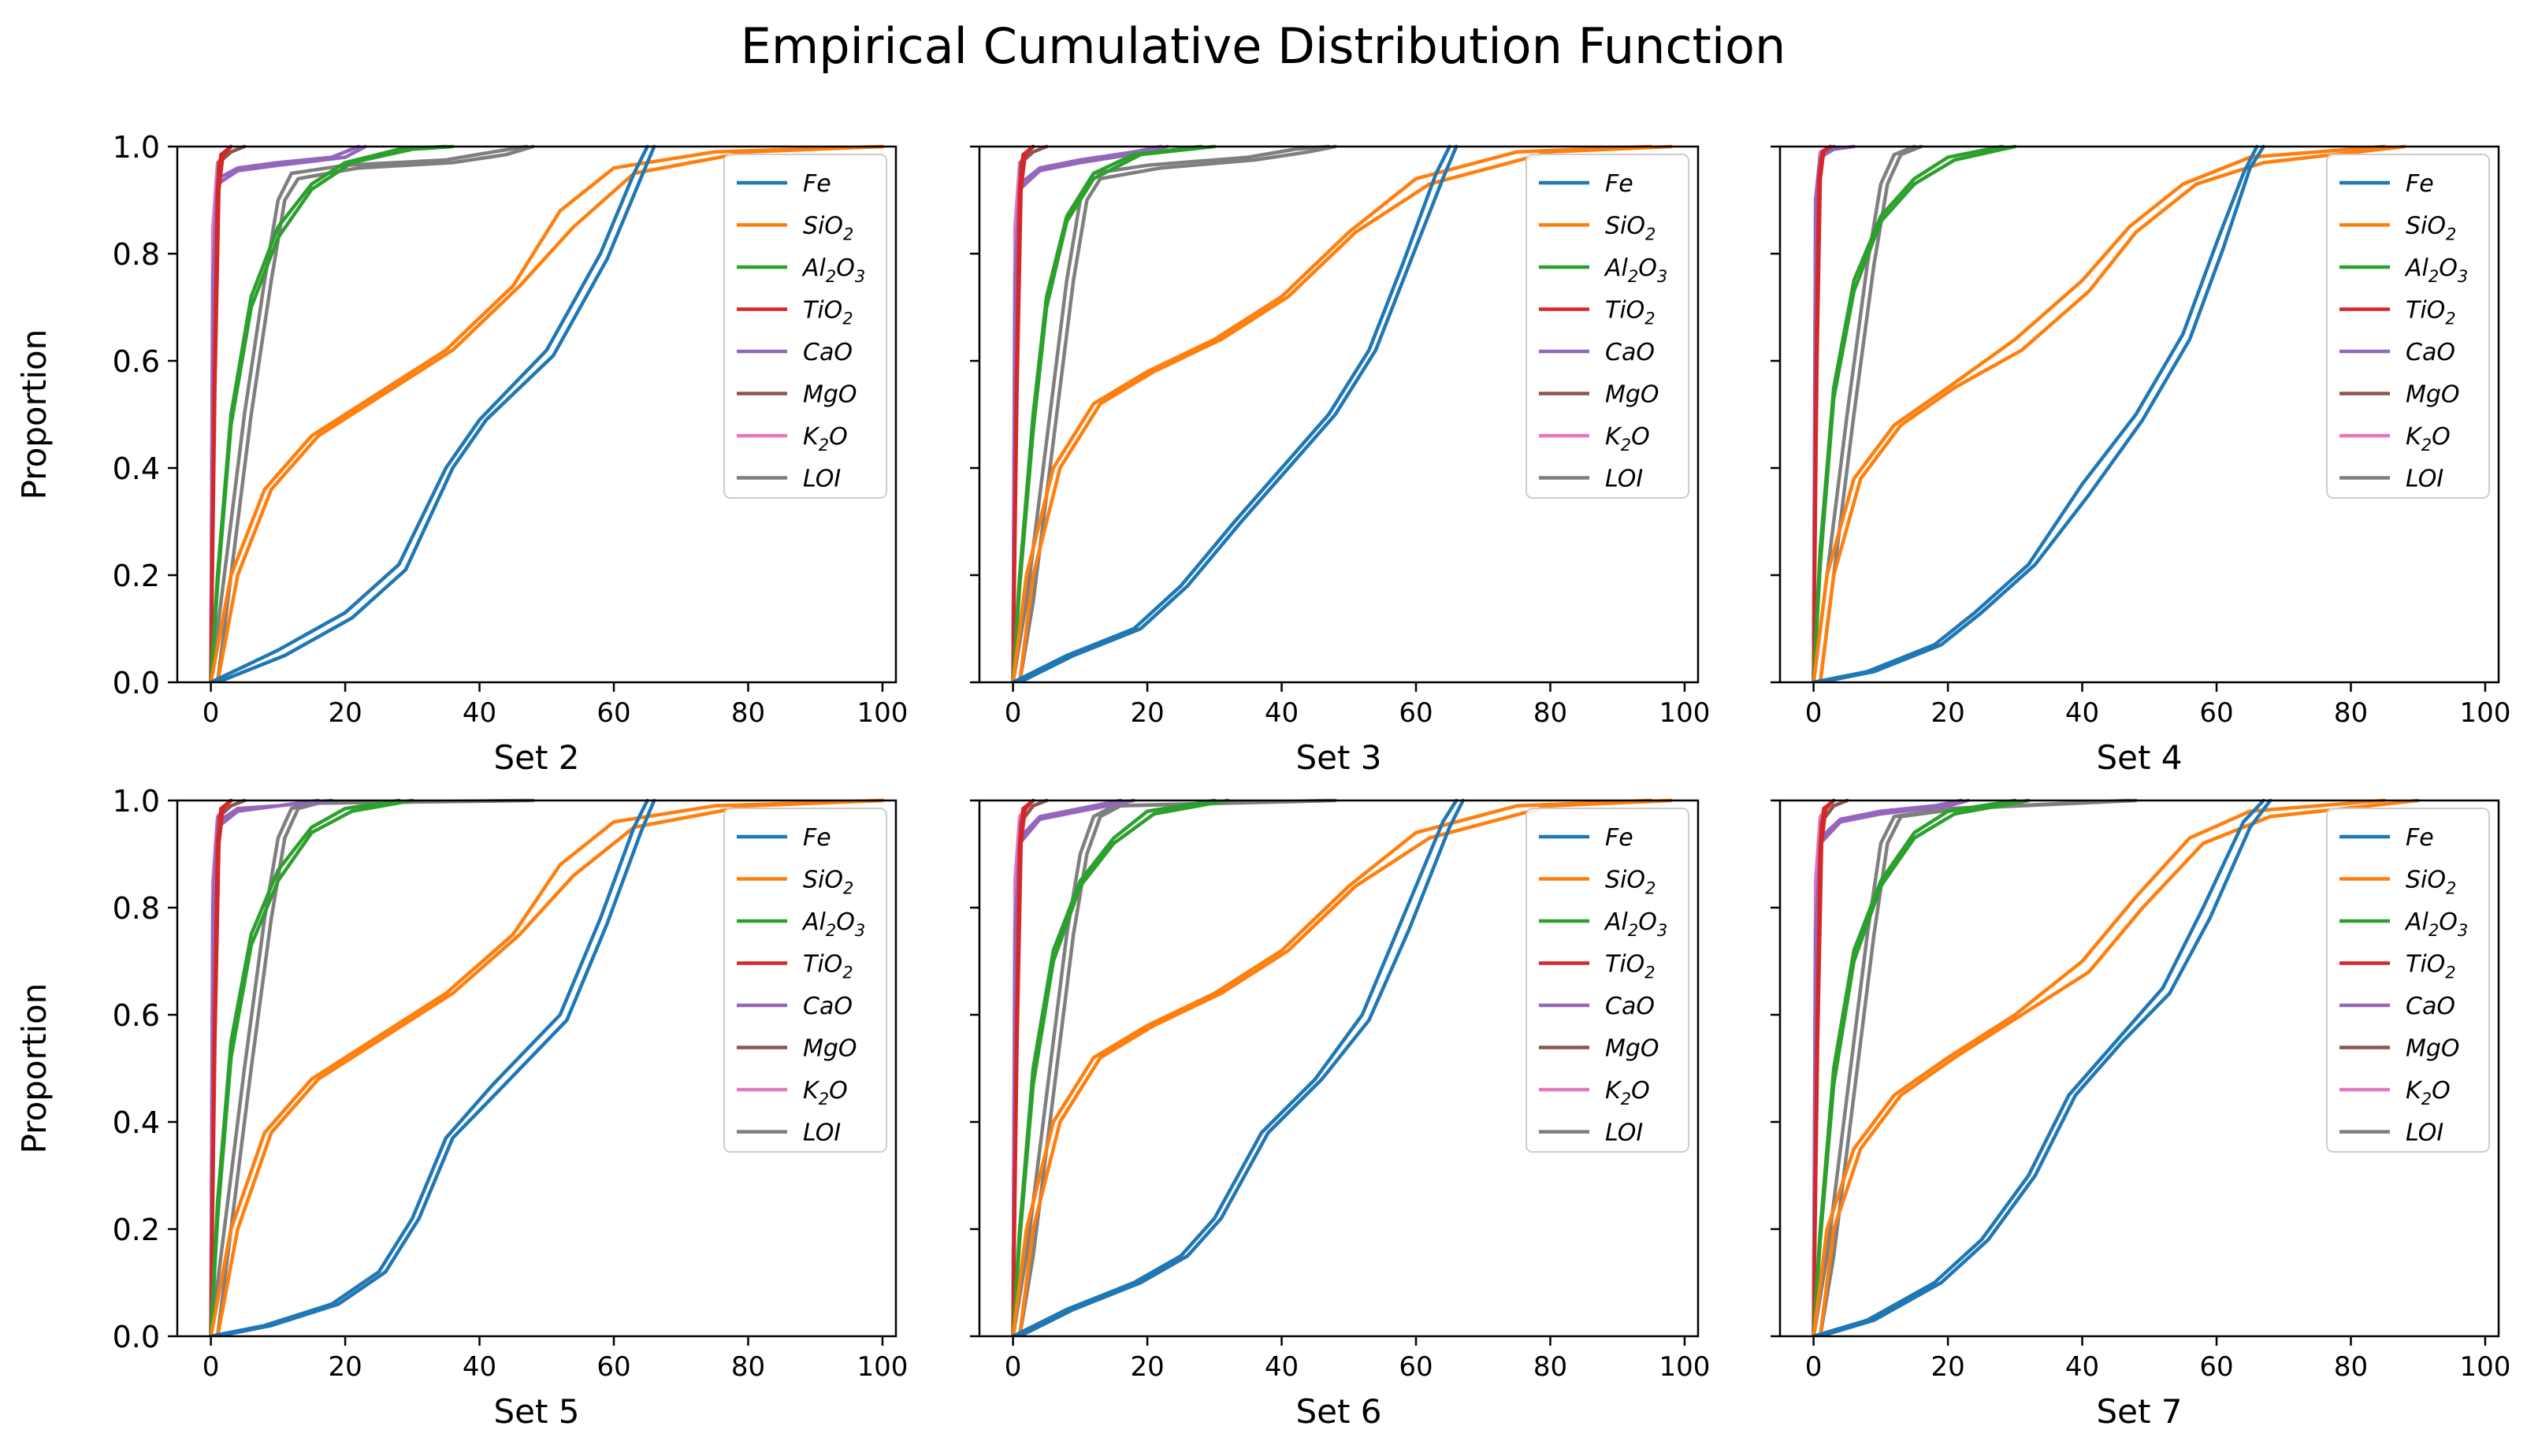 This screenshot has height=1456, width=2527. I want to click on x-axis-label: Set 7, so click(2139, 1411).